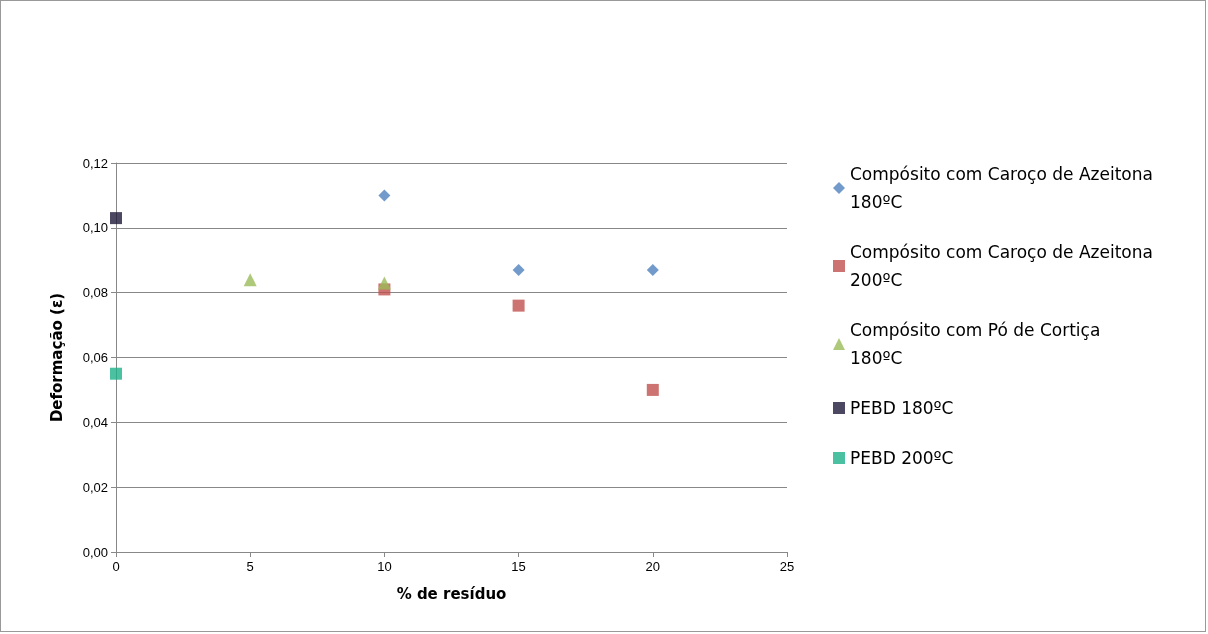 This screenshot has width=1208, height=634. Describe the element at coordinates (56, 357) in the screenshot. I see `y-axis-title: Deformação (ε)` at that location.